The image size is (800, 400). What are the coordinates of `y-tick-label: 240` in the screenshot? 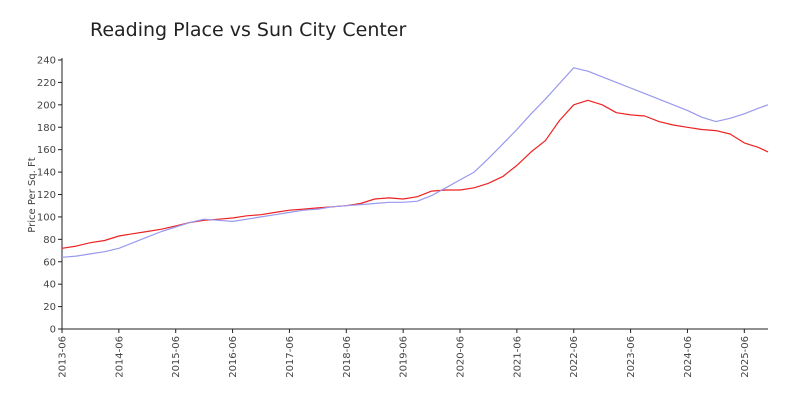 It's located at (46, 61).